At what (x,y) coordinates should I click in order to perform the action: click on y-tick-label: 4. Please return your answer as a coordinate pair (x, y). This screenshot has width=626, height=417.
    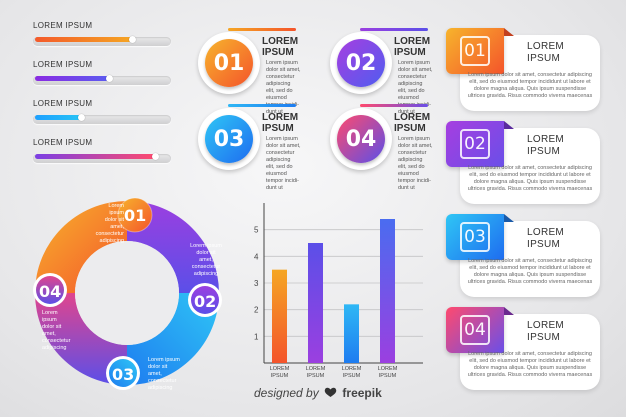
    Looking at the image, I should click on (256, 256).